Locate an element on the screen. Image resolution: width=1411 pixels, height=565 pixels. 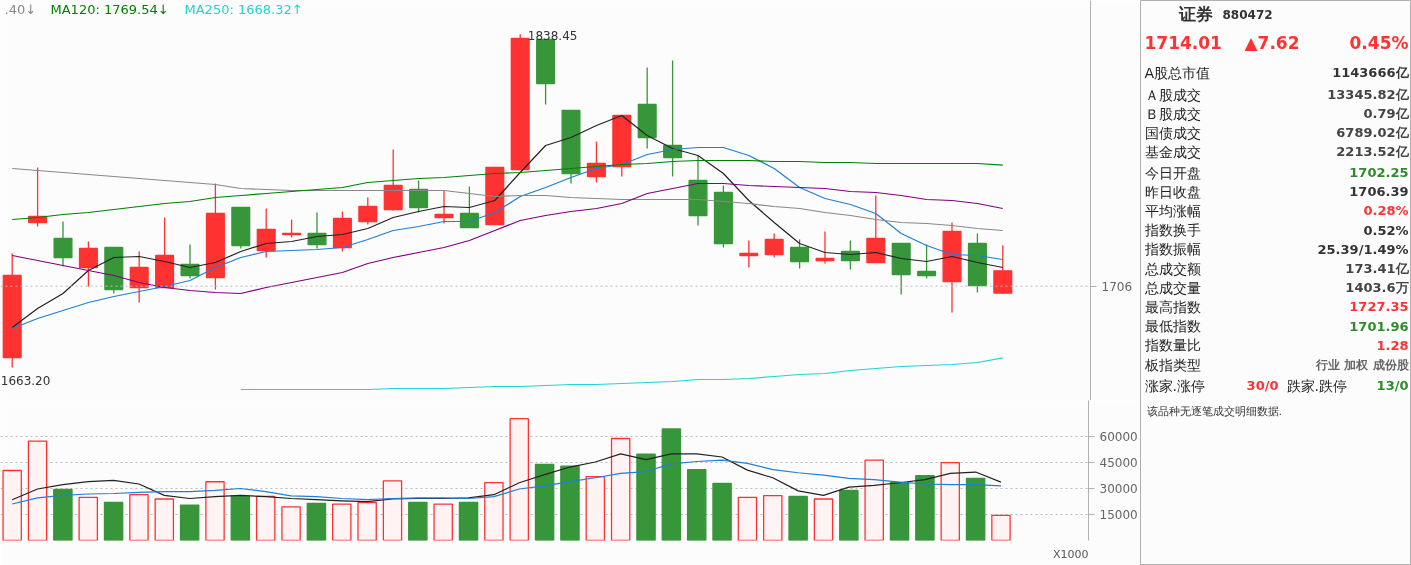
text: 1702.25 is located at coordinates (1379, 172).